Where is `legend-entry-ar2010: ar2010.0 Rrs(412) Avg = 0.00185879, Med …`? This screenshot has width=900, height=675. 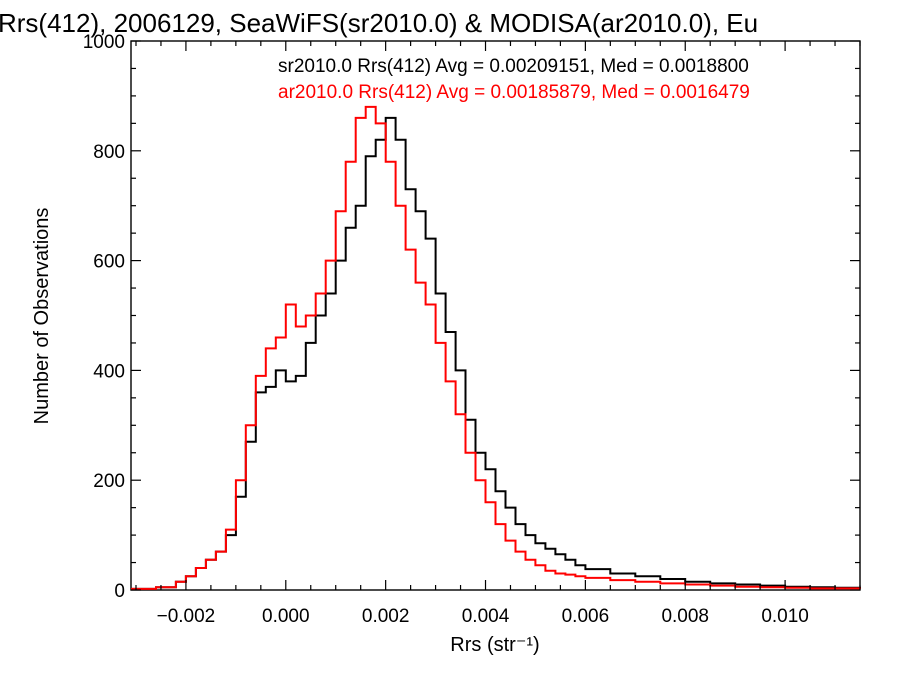 legend-entry-ar2010: ar2010.0 Rrs(412) Avg = 0.00185879, Med … is located at coordinates (514, 92).